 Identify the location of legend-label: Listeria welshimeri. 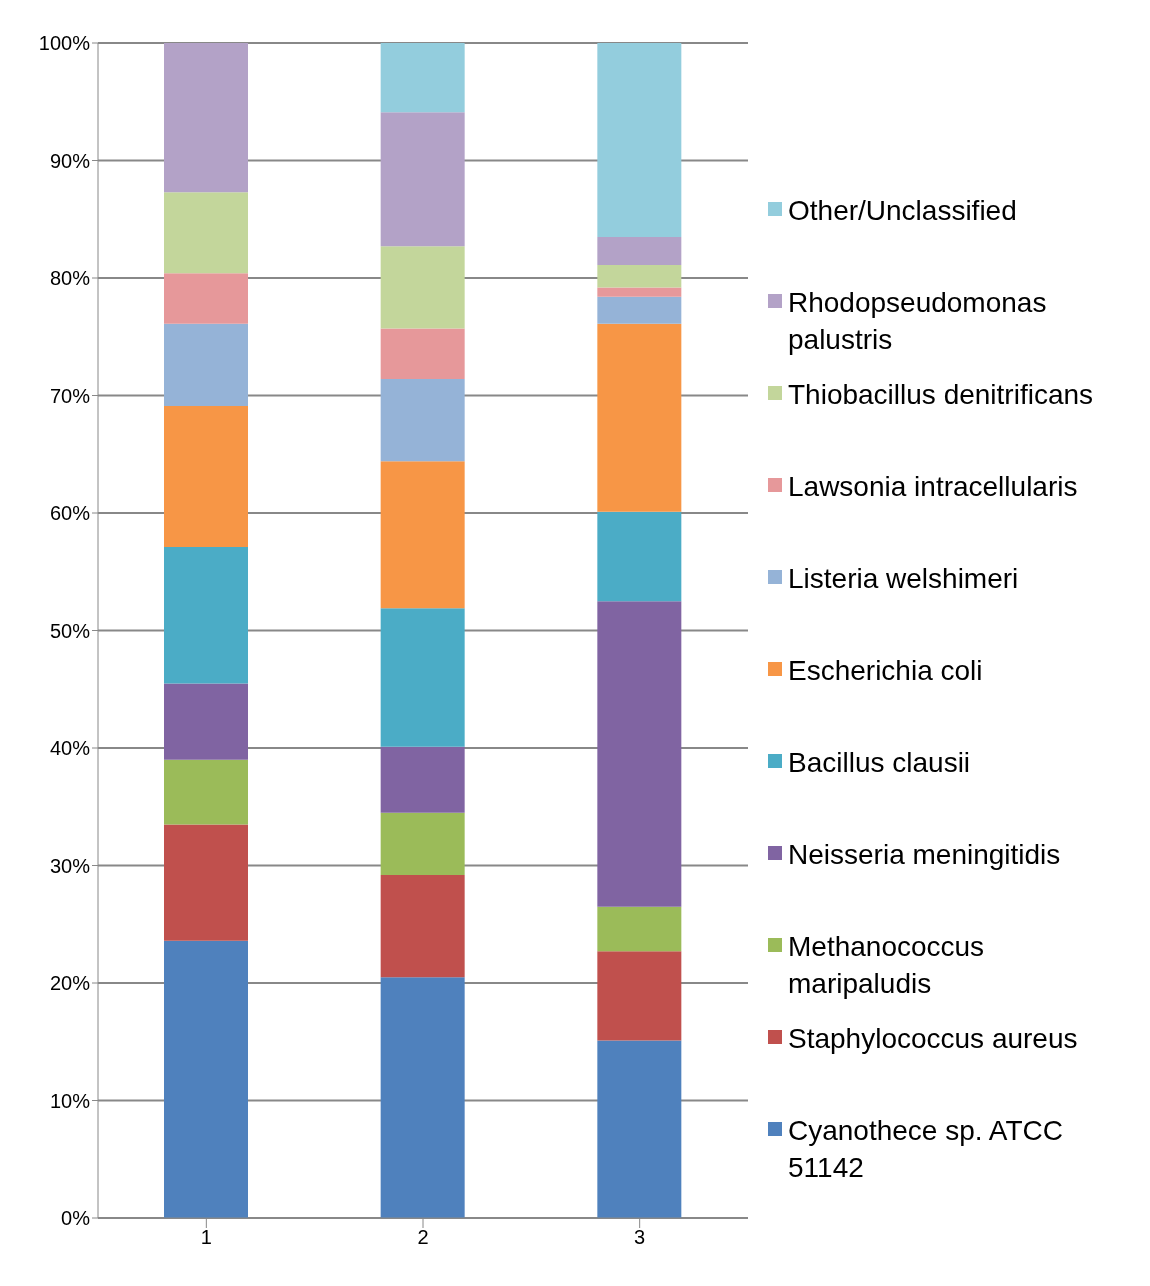
(903, 579).